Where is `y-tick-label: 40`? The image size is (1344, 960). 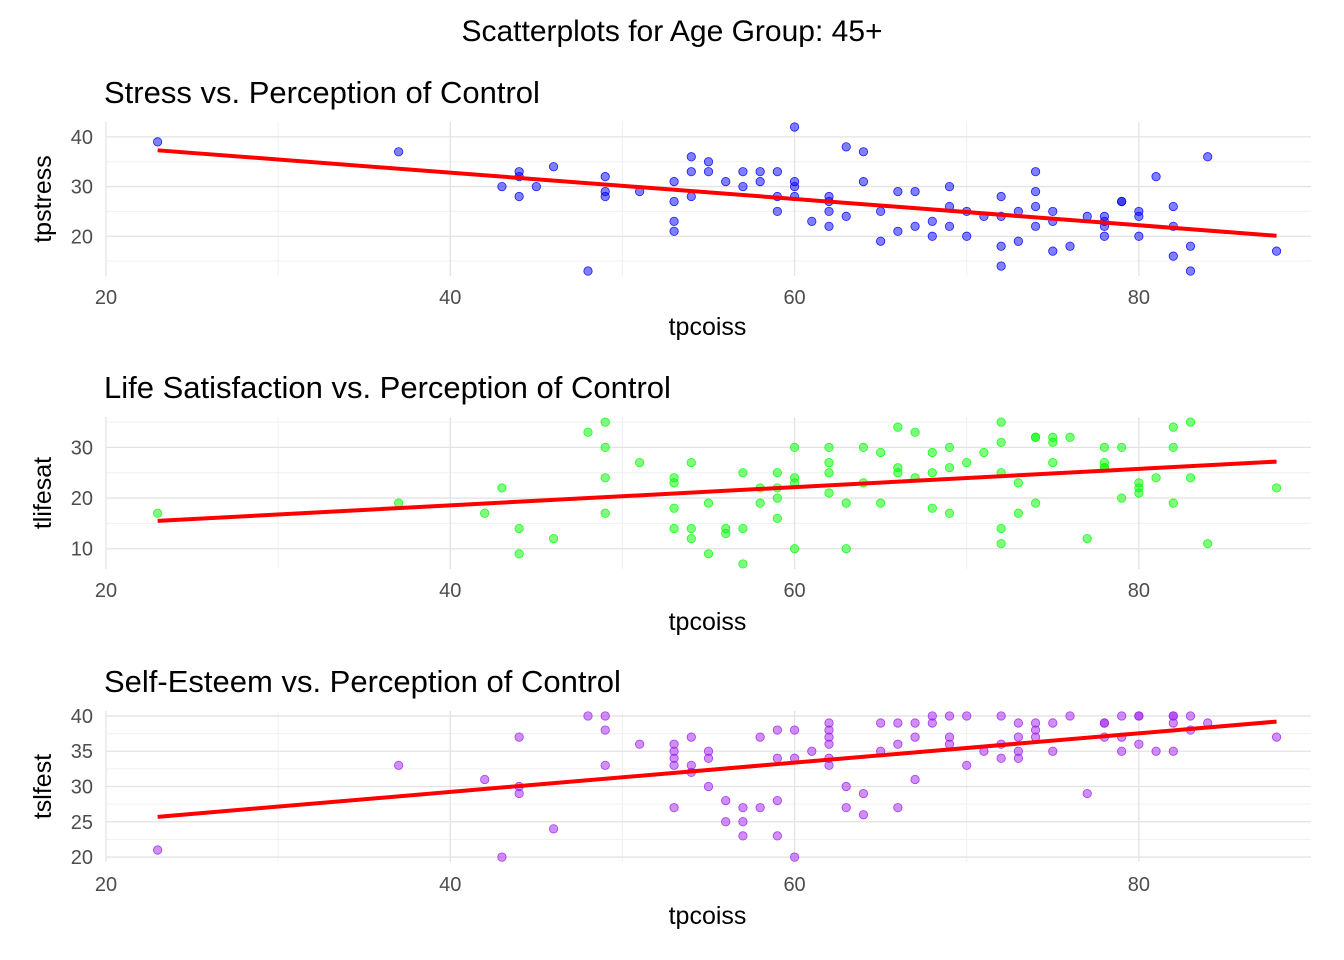 y-tick-label: 40 is located at coordinates (82, 717).